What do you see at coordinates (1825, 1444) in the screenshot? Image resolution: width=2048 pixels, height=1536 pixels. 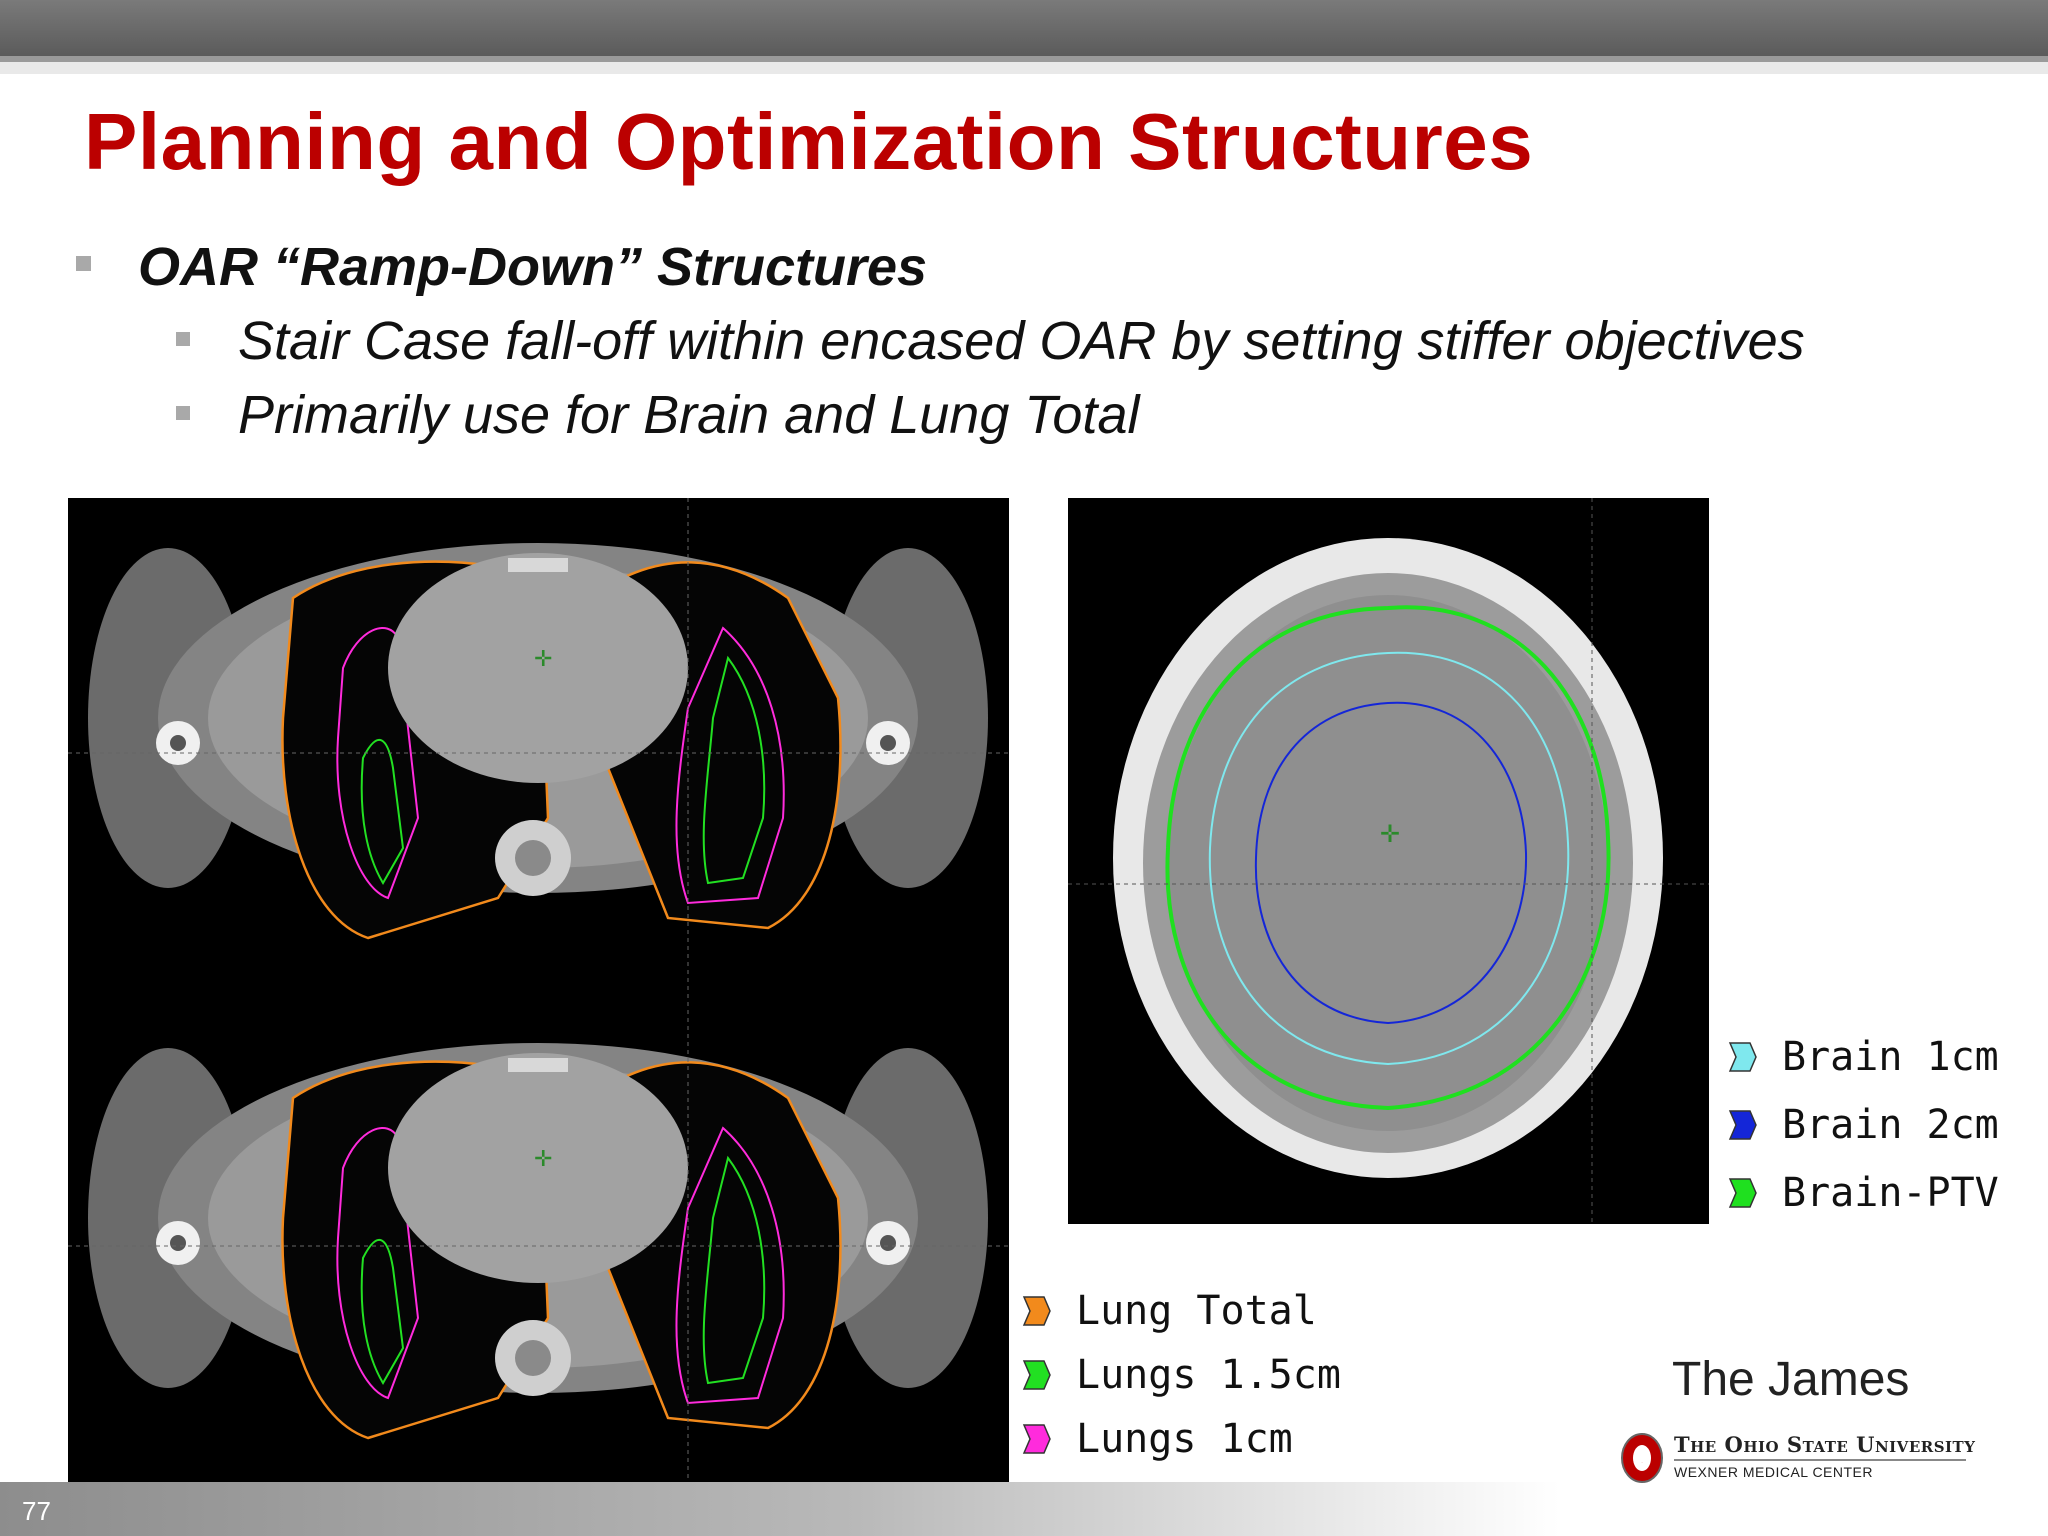 I see `brand-university-name: The Ohio State University` at bounding box center [1825, 1444].